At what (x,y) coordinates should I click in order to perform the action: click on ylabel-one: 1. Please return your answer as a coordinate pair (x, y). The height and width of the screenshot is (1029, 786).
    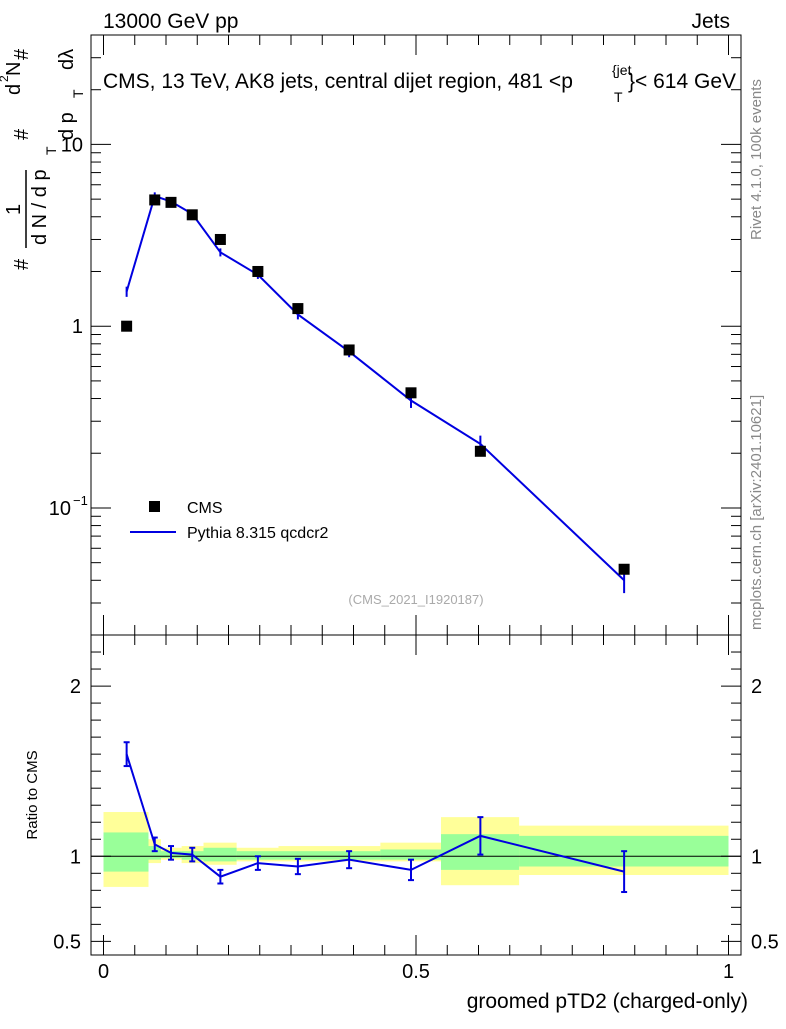
    Looking at the image, I should click on (14, 209).